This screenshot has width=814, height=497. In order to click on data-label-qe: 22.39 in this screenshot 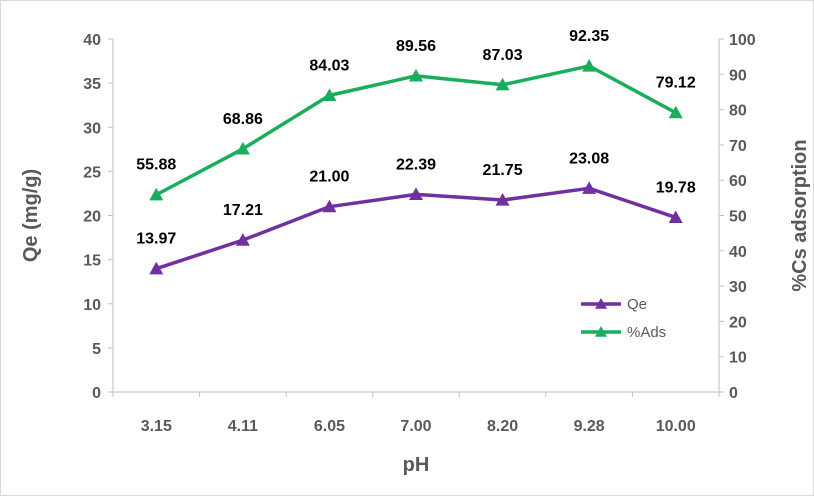, I will do `click(416, 164)`.